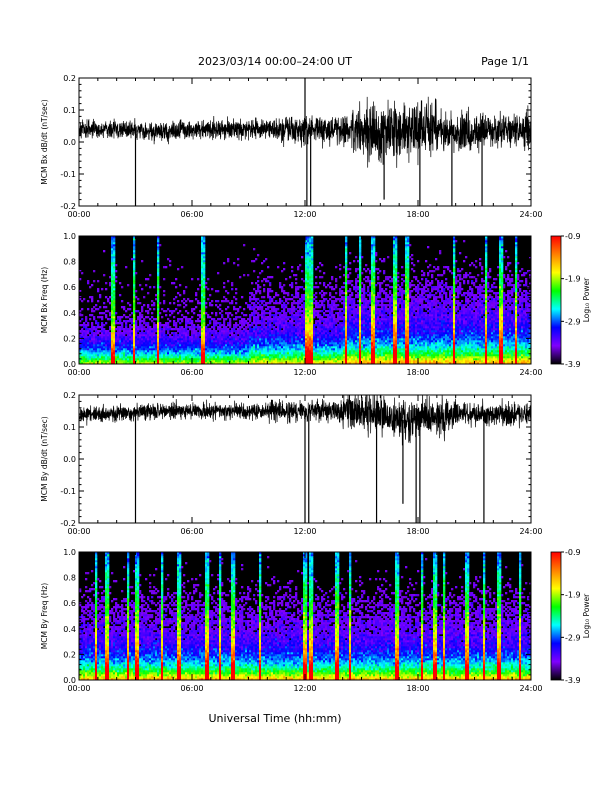 This screenshot has width=612, height=792. Describe the element at coordinates (305, 132) in the screenshot. I see `data-trace` at that location.